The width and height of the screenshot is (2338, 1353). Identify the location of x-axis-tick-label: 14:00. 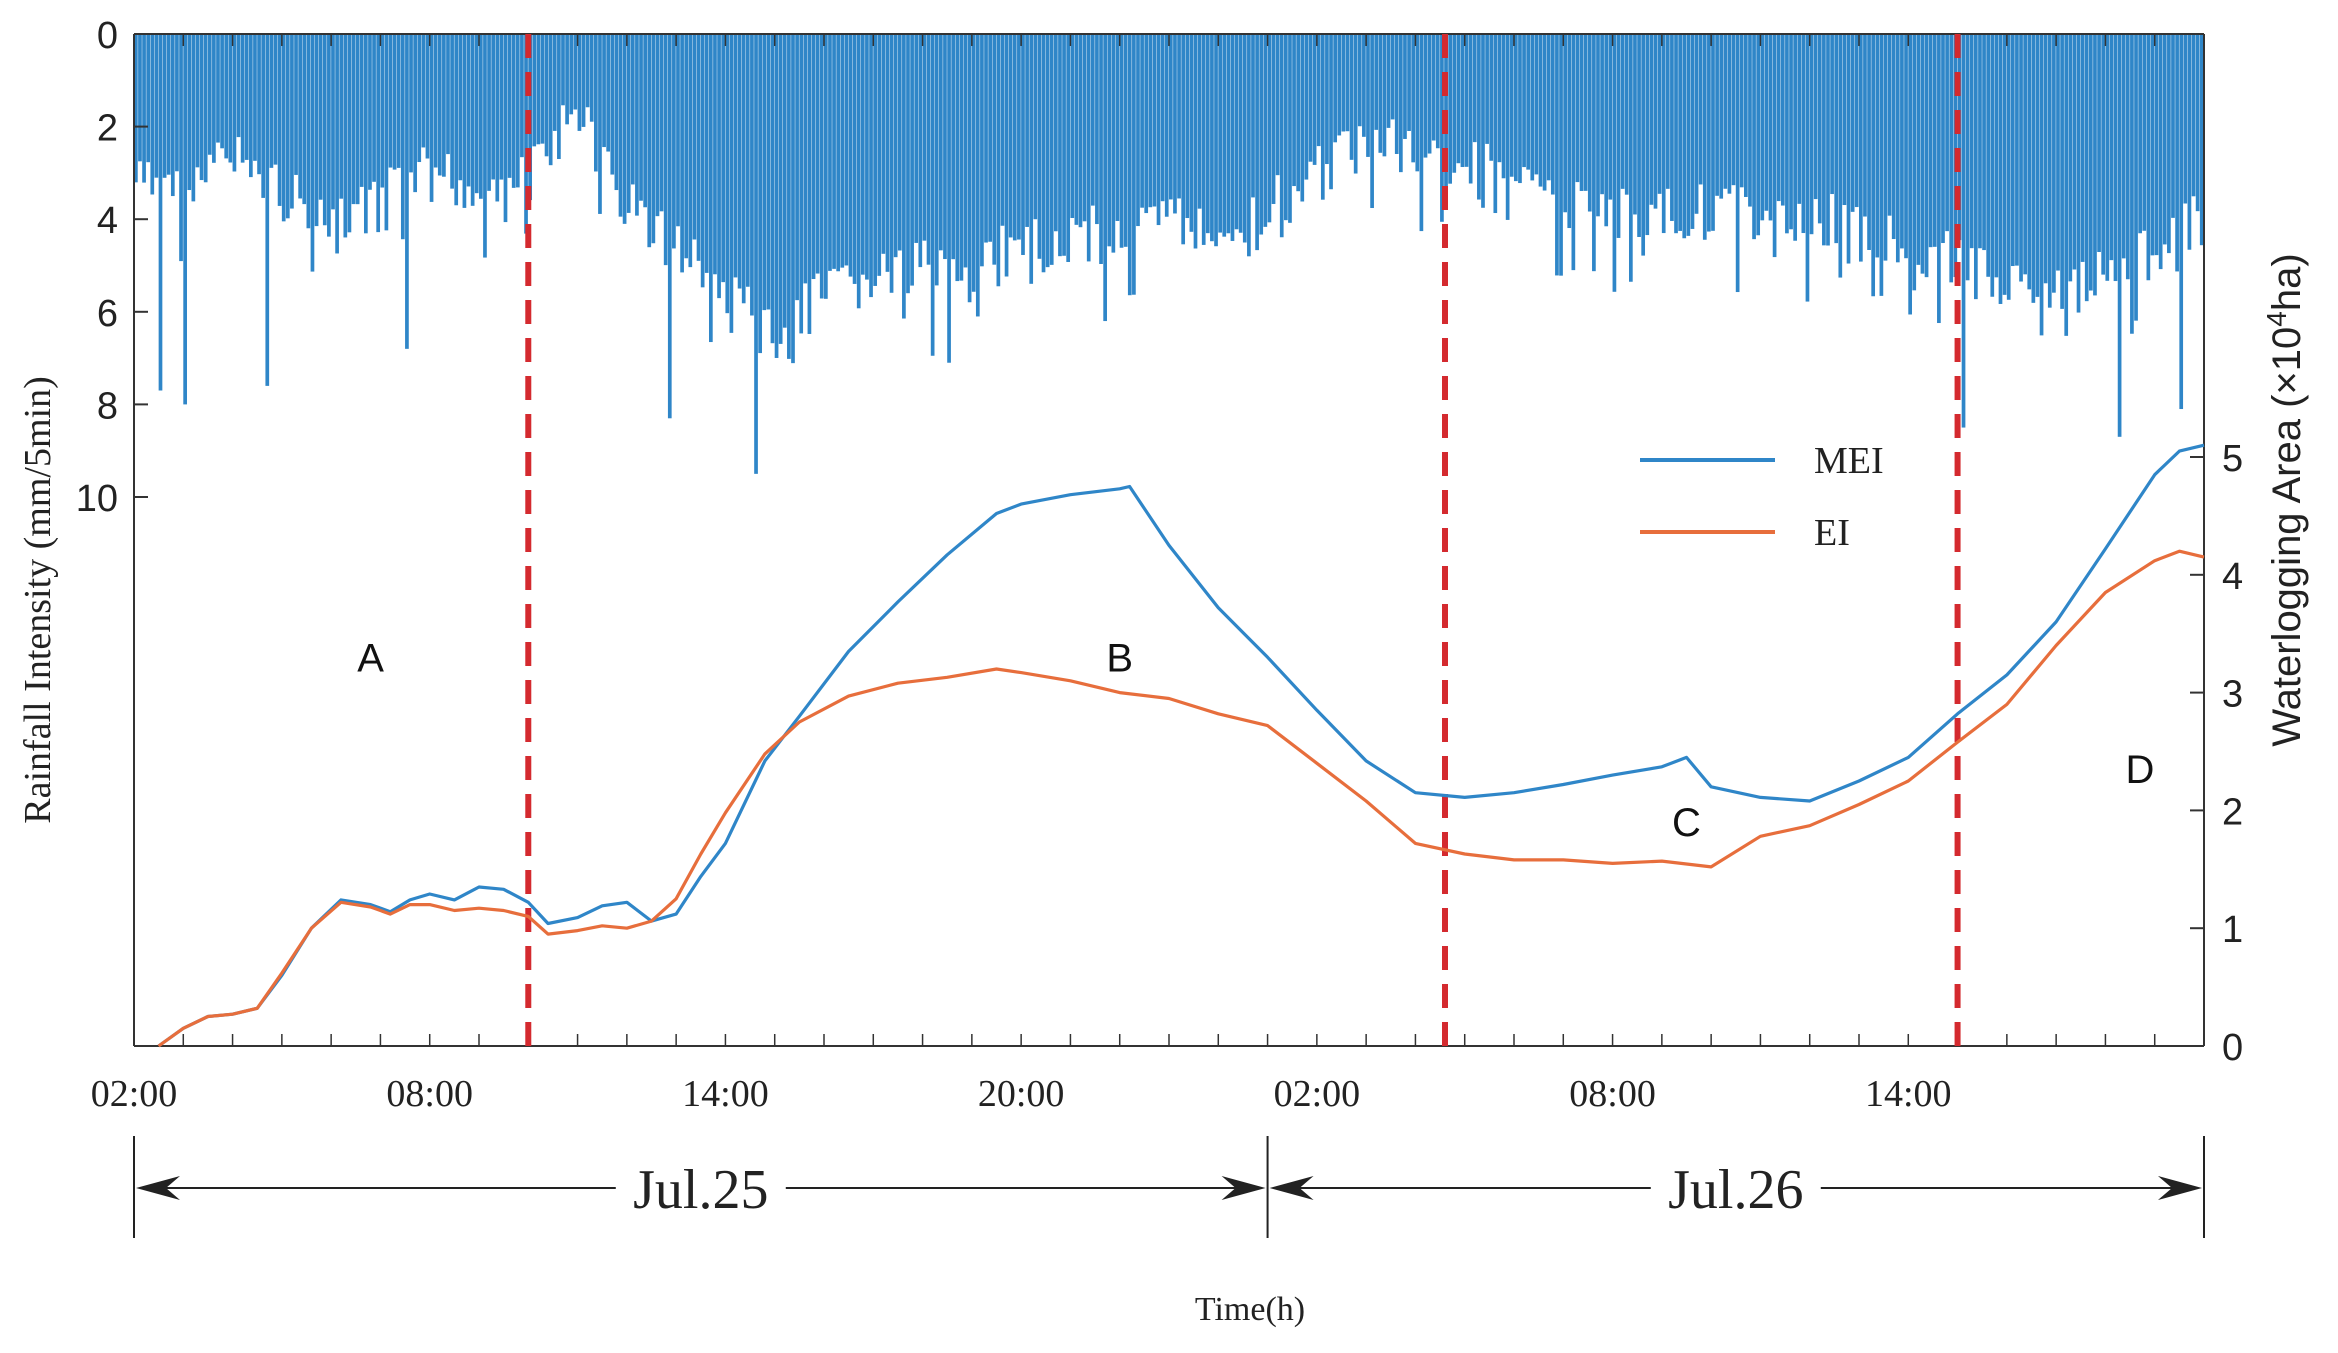
(725, 1094).